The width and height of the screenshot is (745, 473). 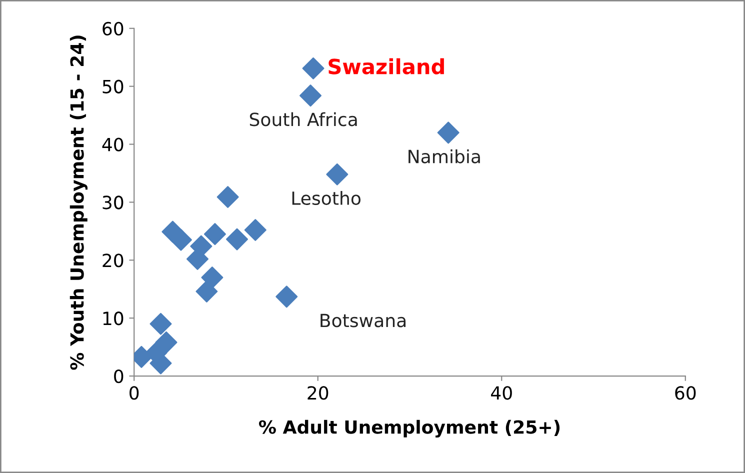 I want to click on y-tick-label: 0, so click(x=119, y=376).